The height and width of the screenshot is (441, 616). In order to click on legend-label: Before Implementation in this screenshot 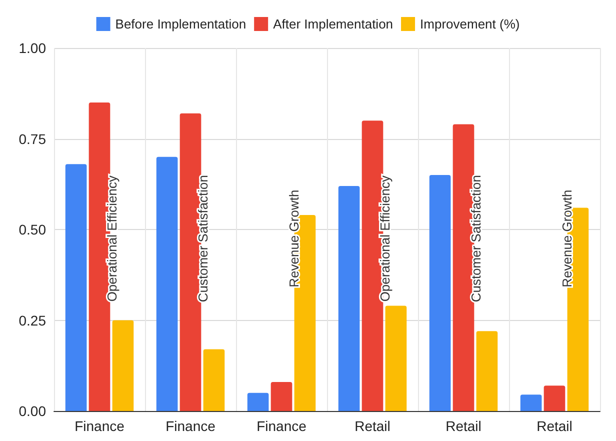, I will do `click(180, 24)`.